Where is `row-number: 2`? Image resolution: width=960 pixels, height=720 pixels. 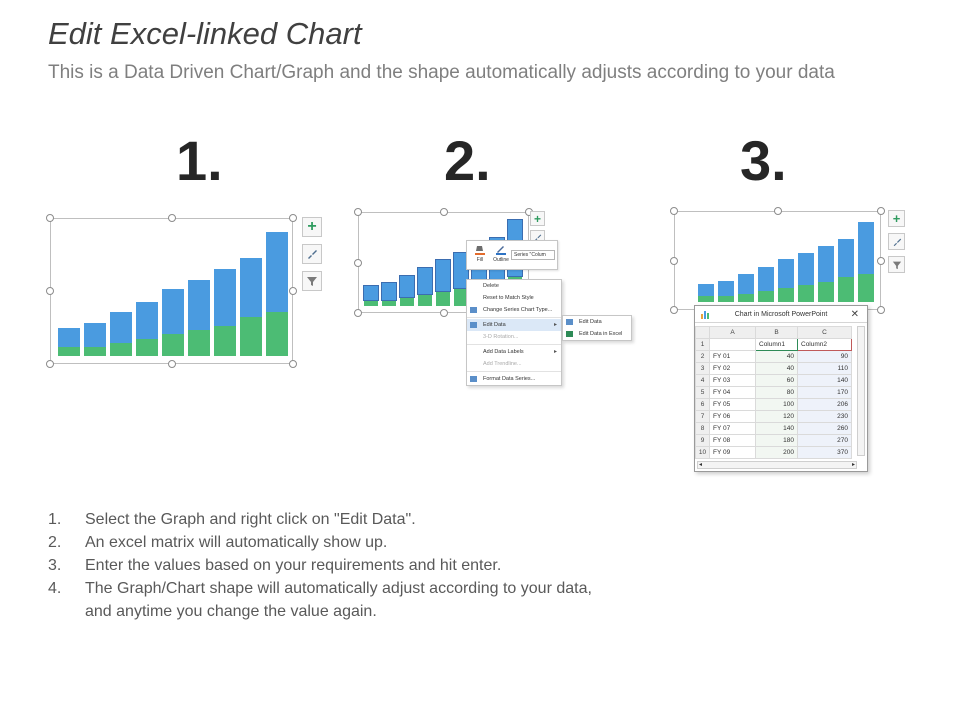
row-number: 2 is located at coordinates (702, 356).